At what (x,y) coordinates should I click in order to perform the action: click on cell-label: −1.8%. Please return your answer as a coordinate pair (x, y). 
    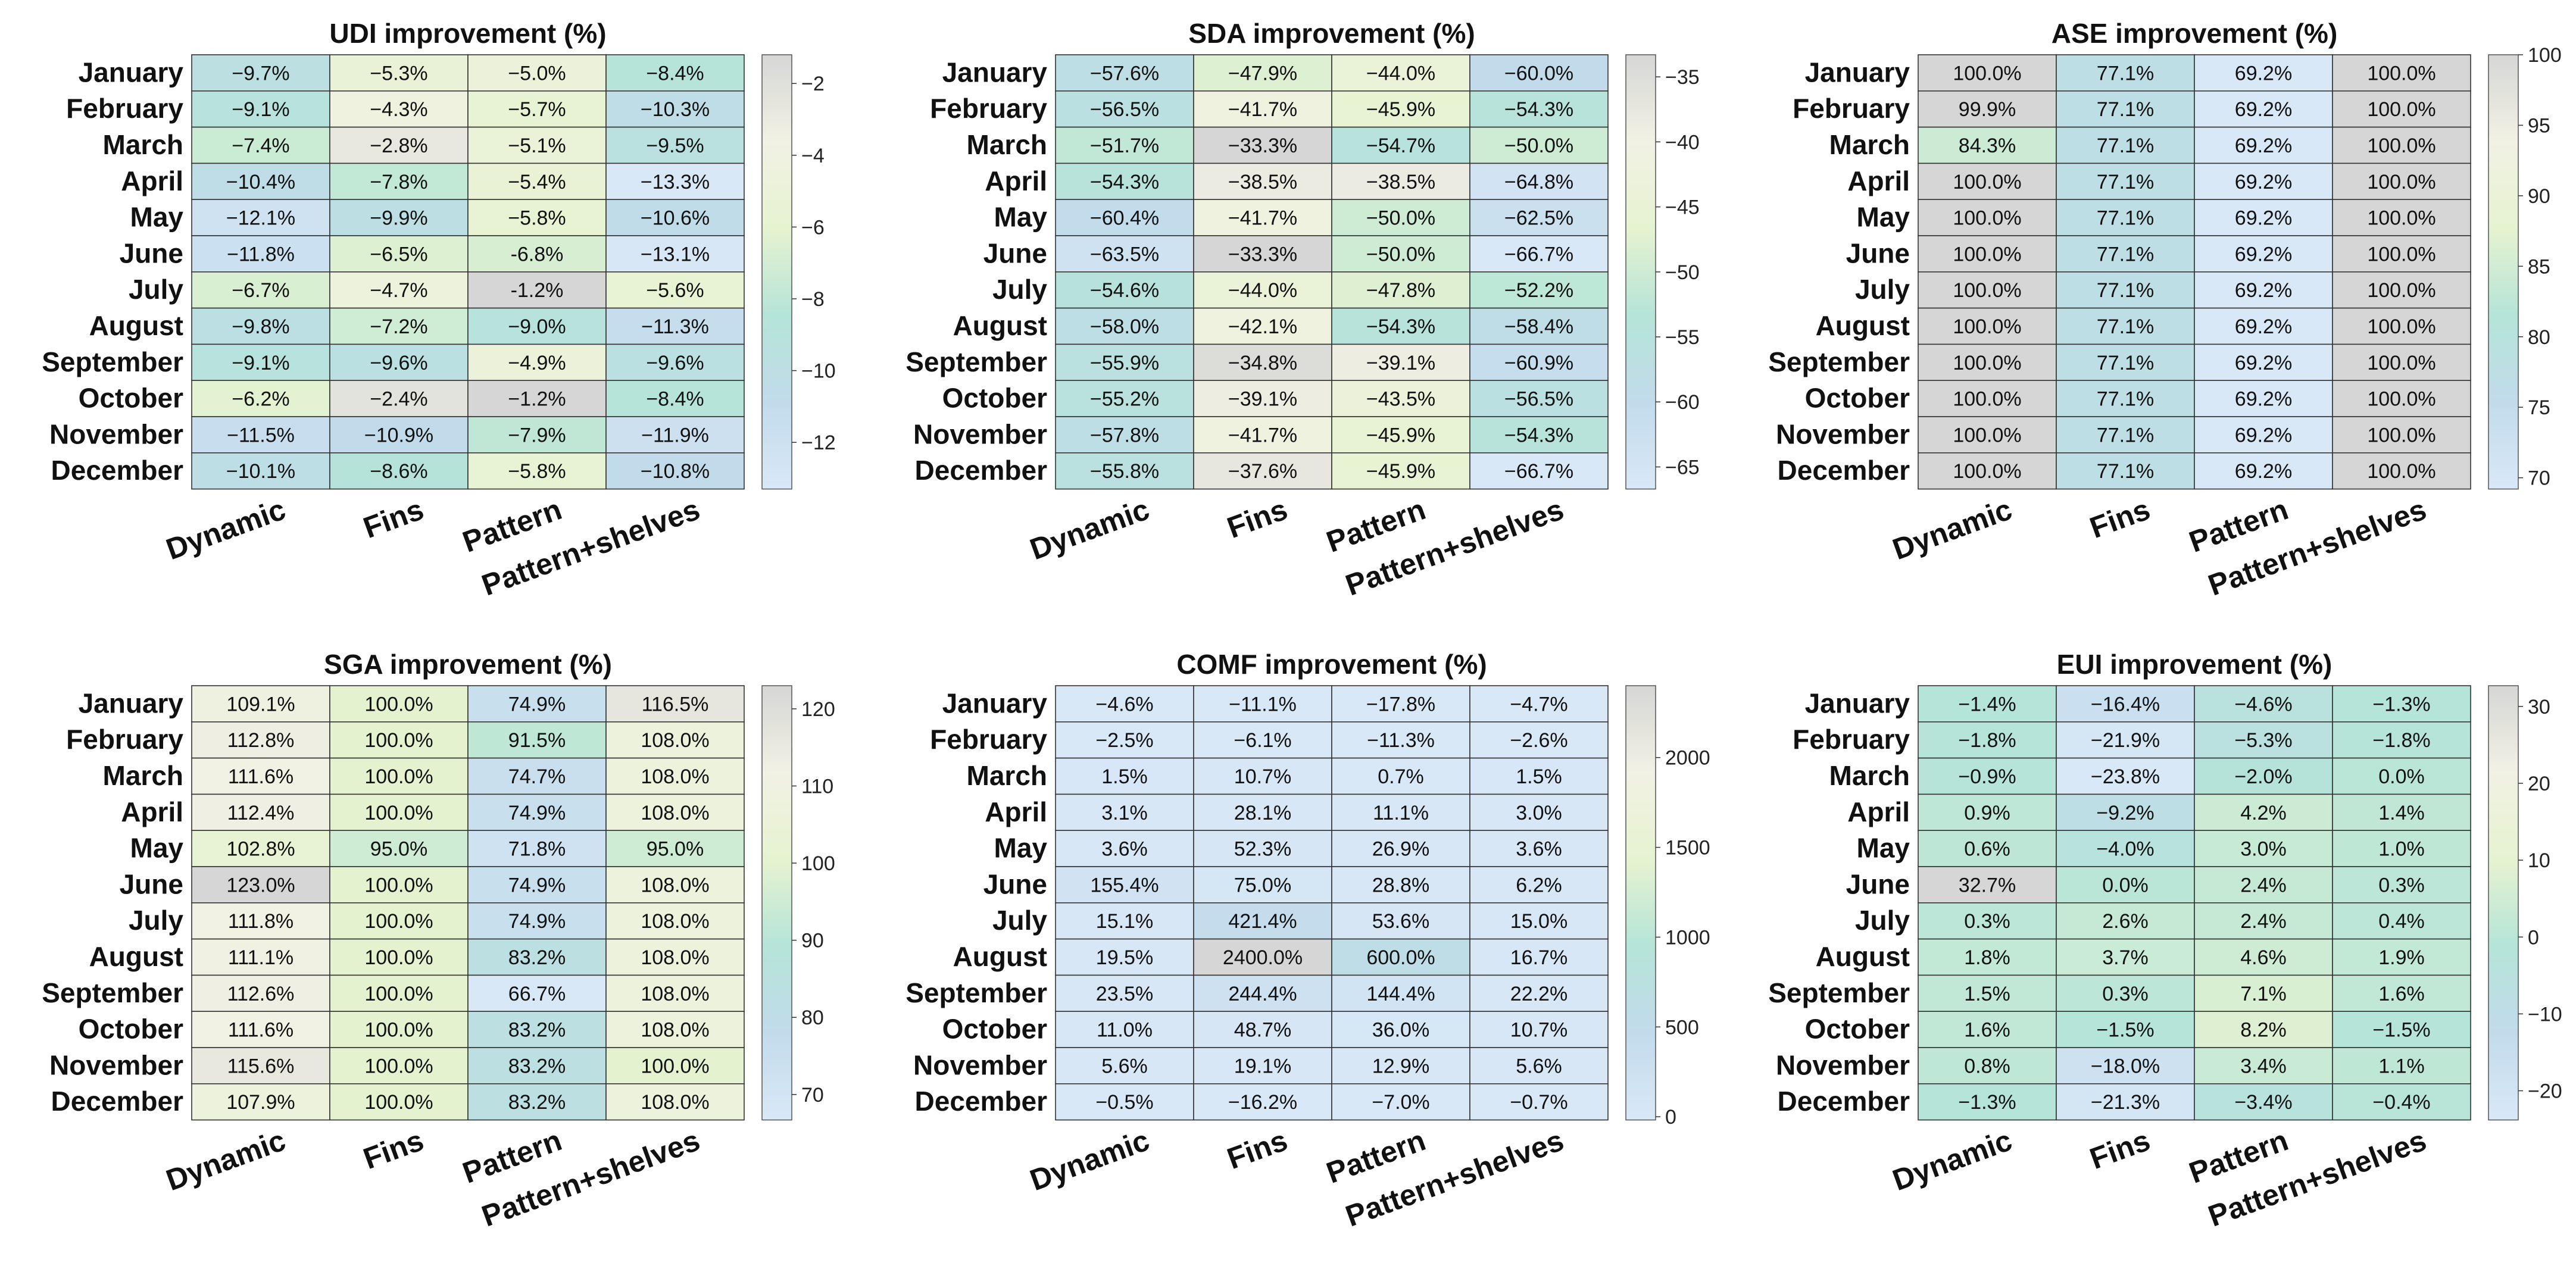
    Looking at the image, I should click on (2401, 740).